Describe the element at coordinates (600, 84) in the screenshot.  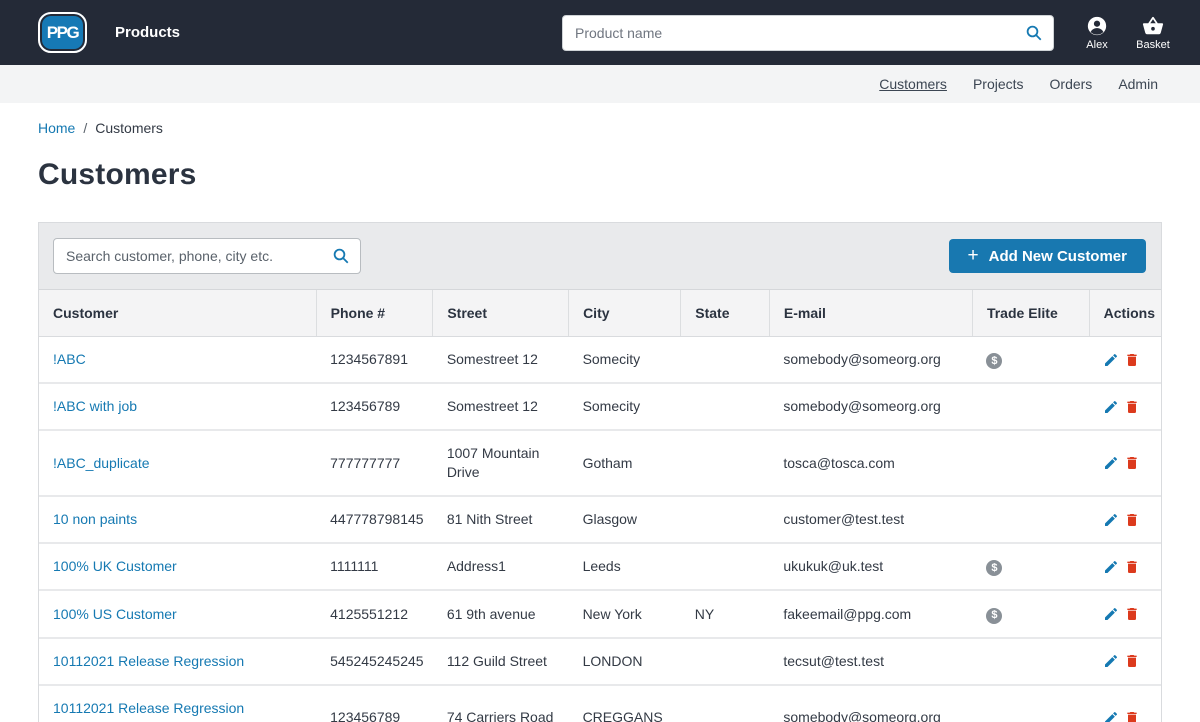
I see `section-nav: Customers Projects Orders Admin` at that location.